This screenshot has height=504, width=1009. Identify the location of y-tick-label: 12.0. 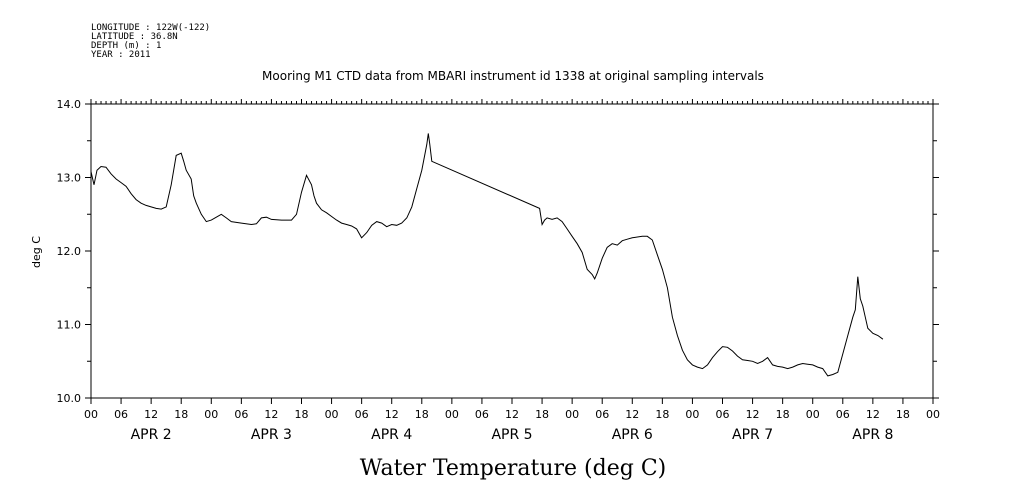
(69, 251).